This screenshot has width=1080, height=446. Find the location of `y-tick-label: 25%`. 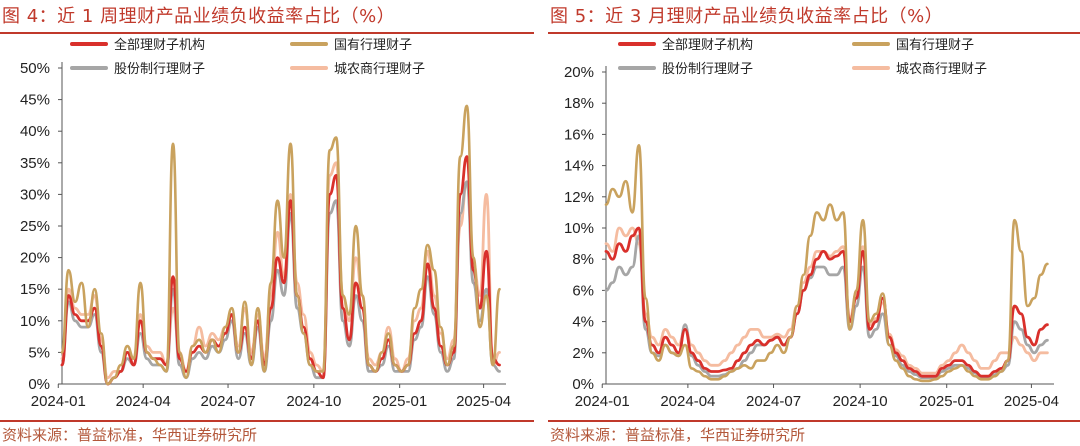

y-tick-label: 25% is located at coordinates (35, 226).